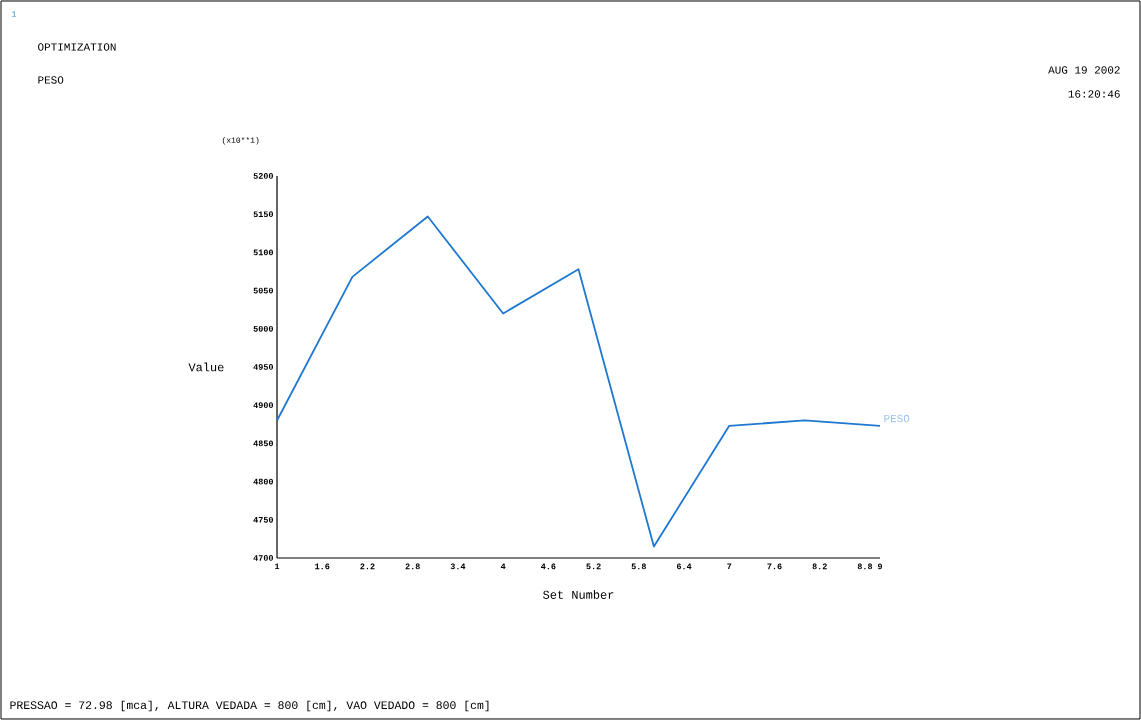 This screenshot has width=1141, height=720. What do you see at coordinates (263, 443) in the screenshot?
I see `y-tick-label: 4850` at bounding box center [263, 443].